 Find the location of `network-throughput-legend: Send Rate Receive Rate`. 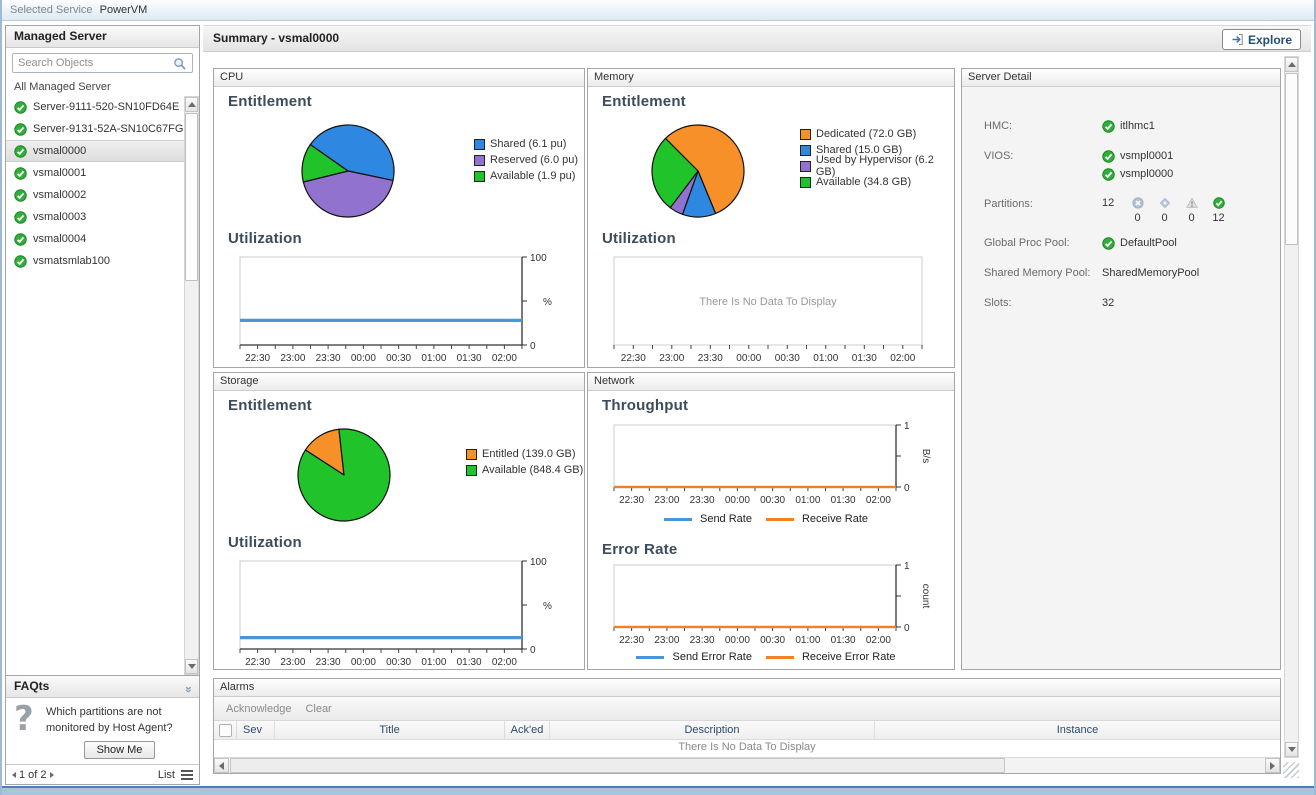

network-throughput-legend: Send Rate Receive Rate is located at coordinates (771, 519).